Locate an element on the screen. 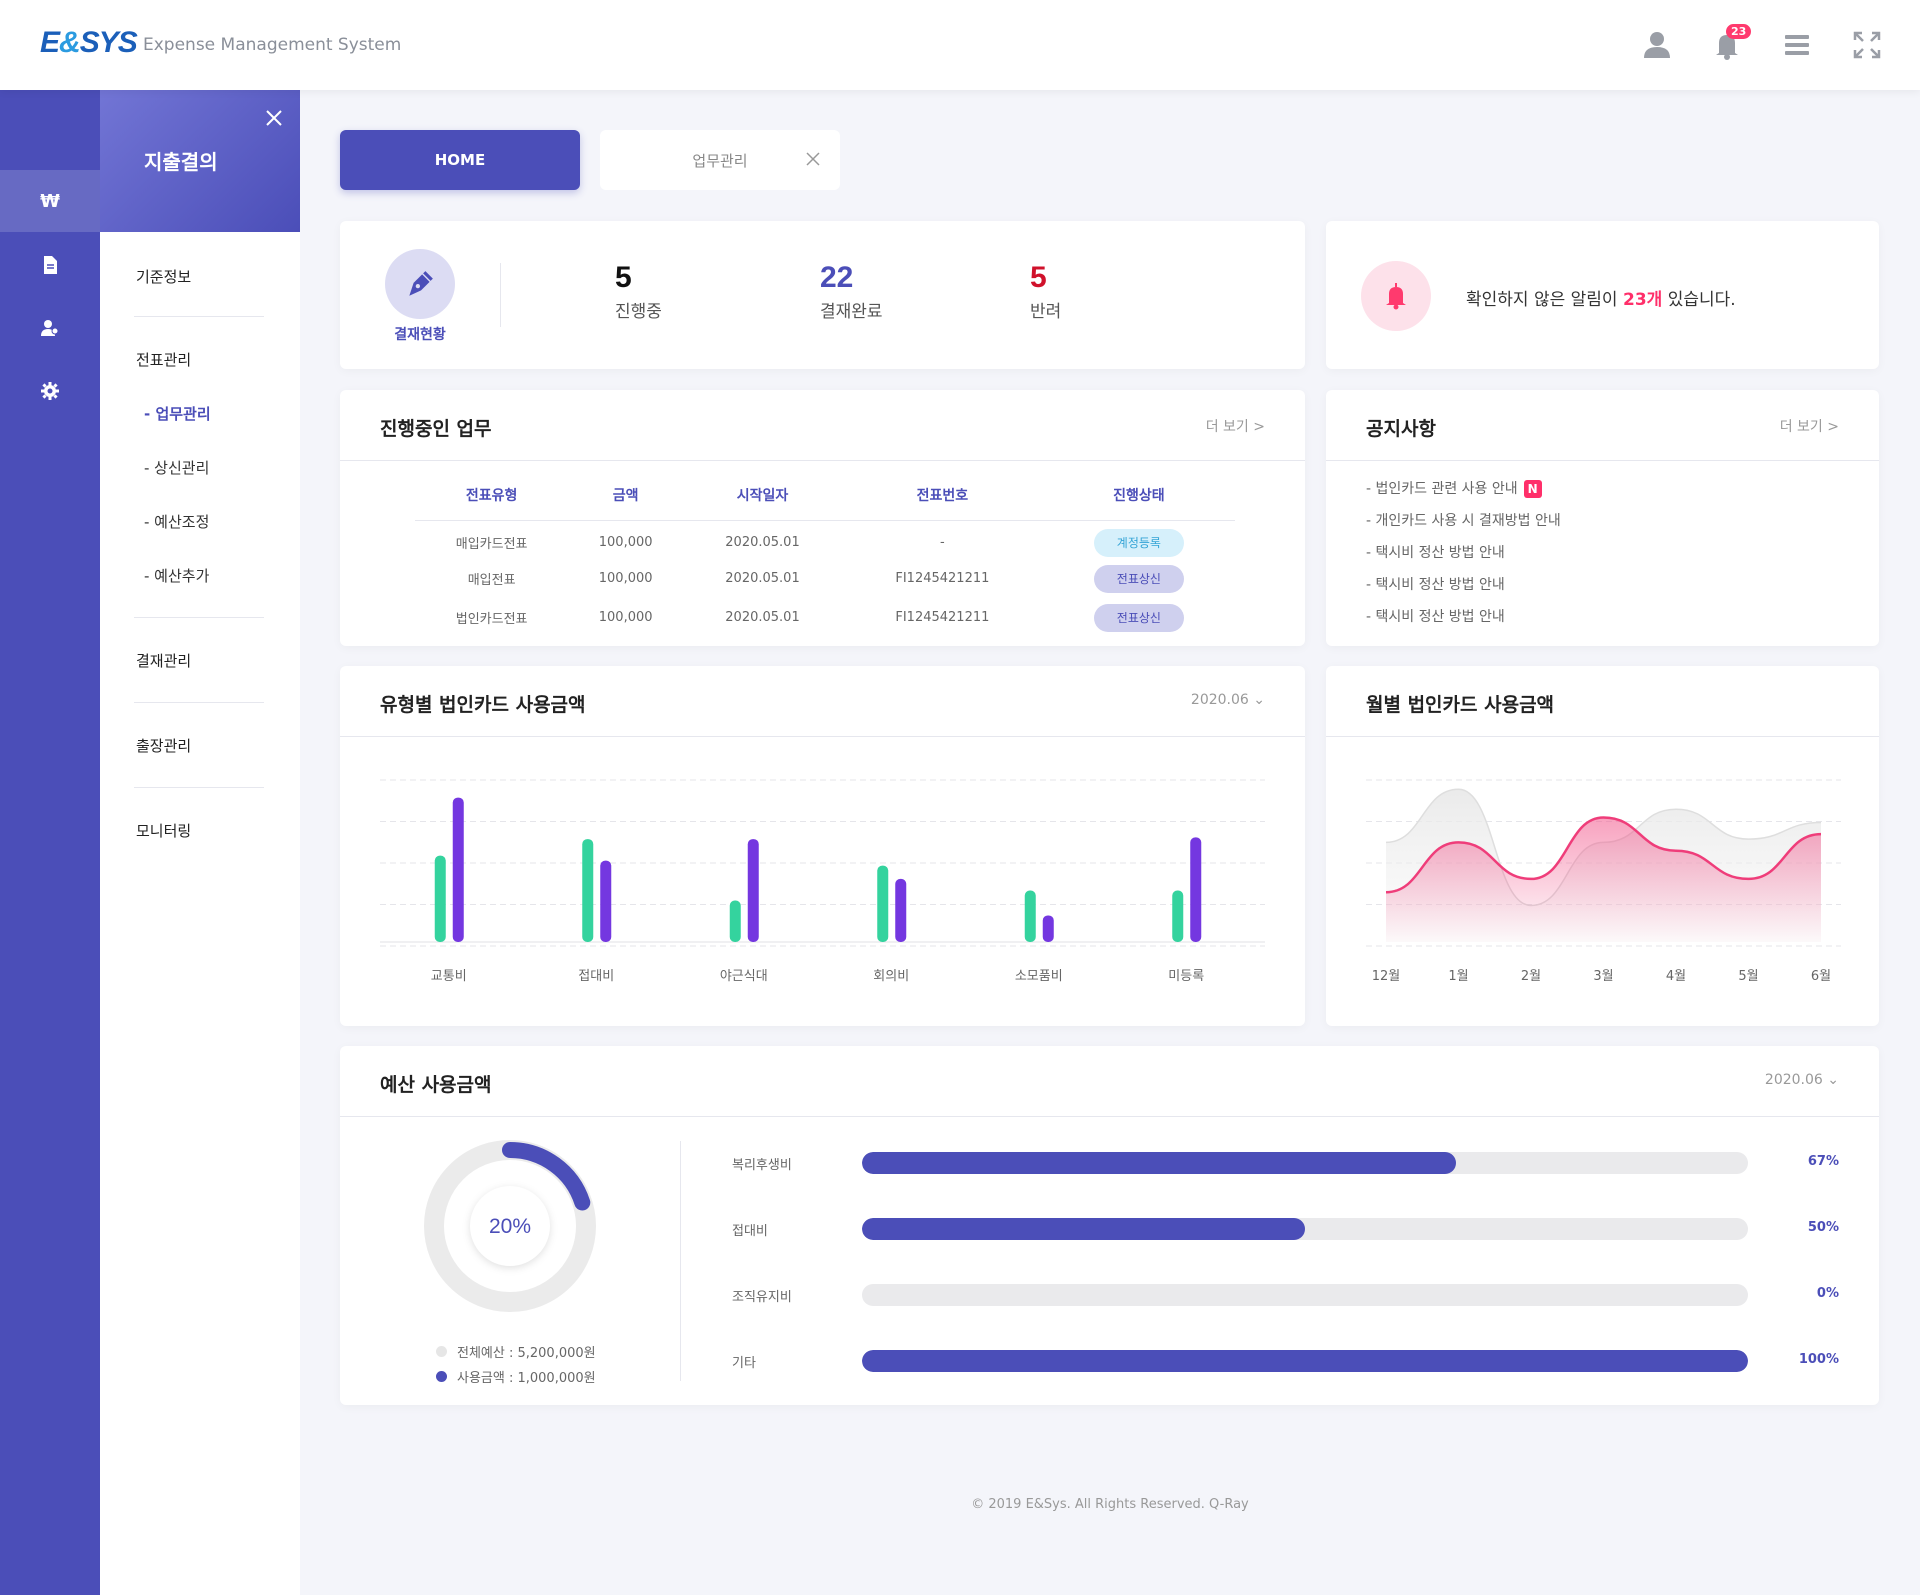 Image resolution: width=1920 pixels, height=1595 pixels. menu-icon is located at coordinates (1797, 45).